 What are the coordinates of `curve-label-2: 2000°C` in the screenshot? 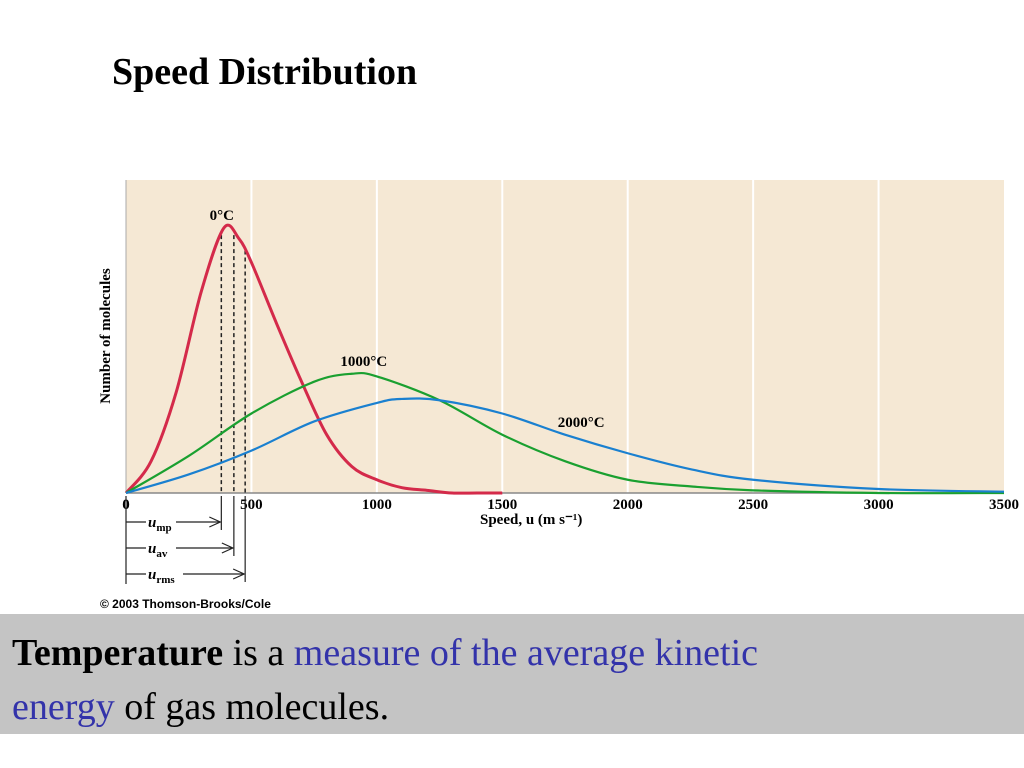 It's located at (581, 423).